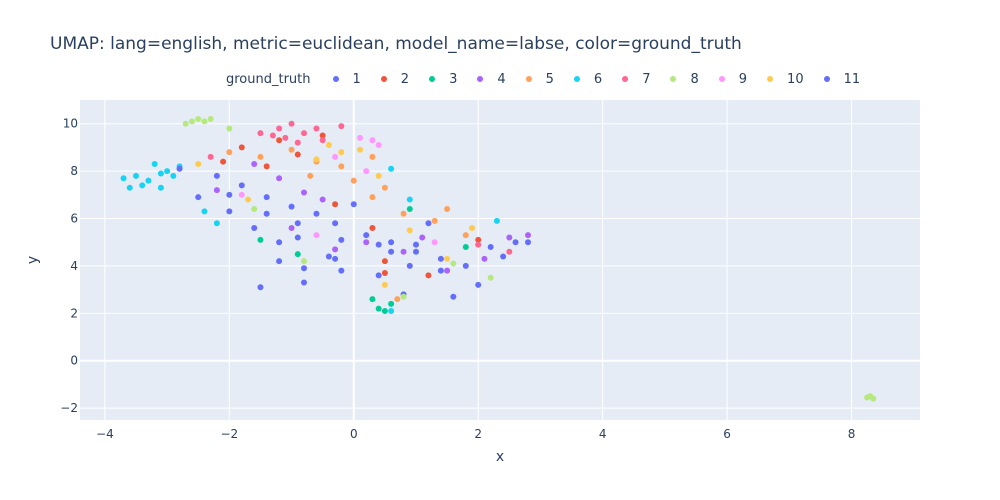  I want to click on legend-item-11: 11, so click(842, 79).